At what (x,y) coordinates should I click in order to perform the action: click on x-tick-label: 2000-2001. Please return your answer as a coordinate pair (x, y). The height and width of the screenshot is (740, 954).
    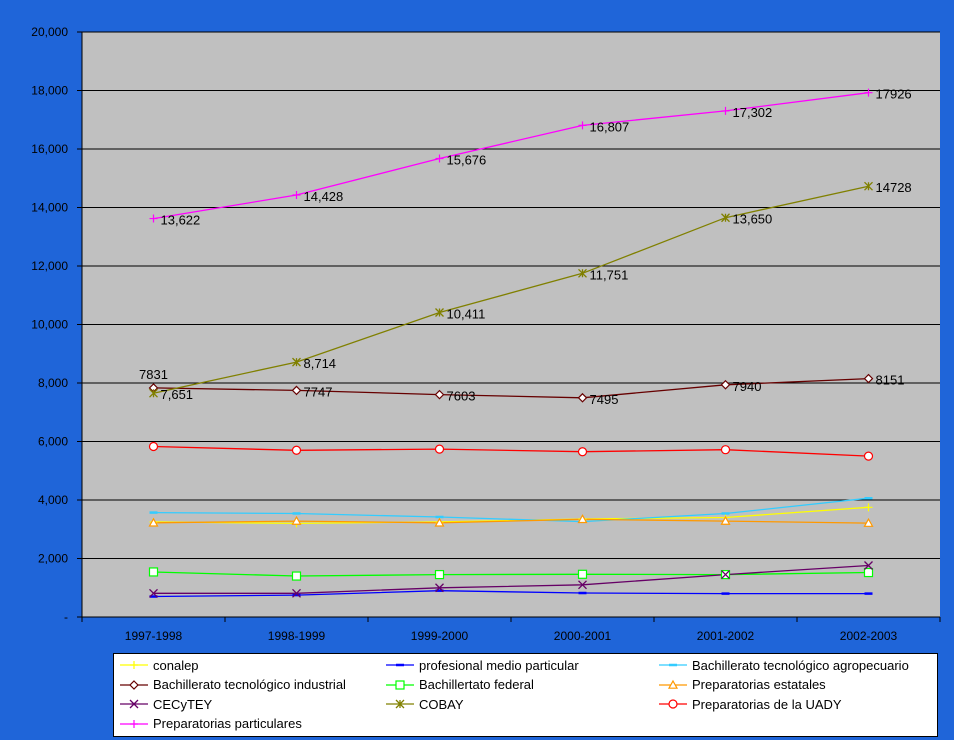
    Looking at the image, I should click on (583, 636).